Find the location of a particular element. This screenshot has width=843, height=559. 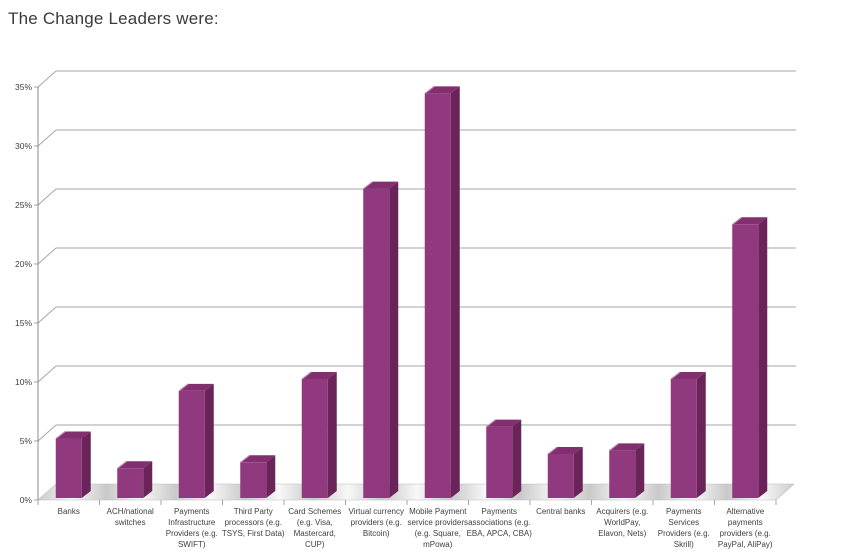

category-label: Banks is located at coordinates (68, 511).